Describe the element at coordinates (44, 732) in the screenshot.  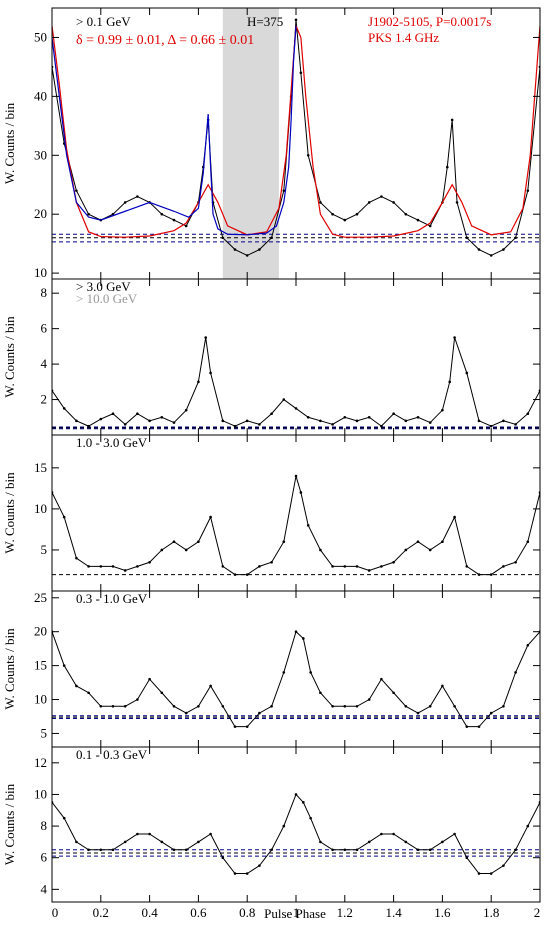
I see `y-tick-label: 5` at that location.